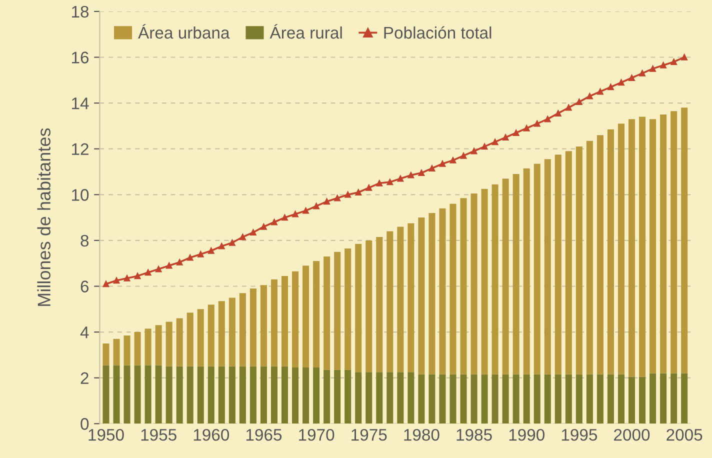 The width and height of the screenshot is (712, 458). Describe the element at coordinates (80, 195) in the screenshot. I see `y-tick-label: 10` at that location.